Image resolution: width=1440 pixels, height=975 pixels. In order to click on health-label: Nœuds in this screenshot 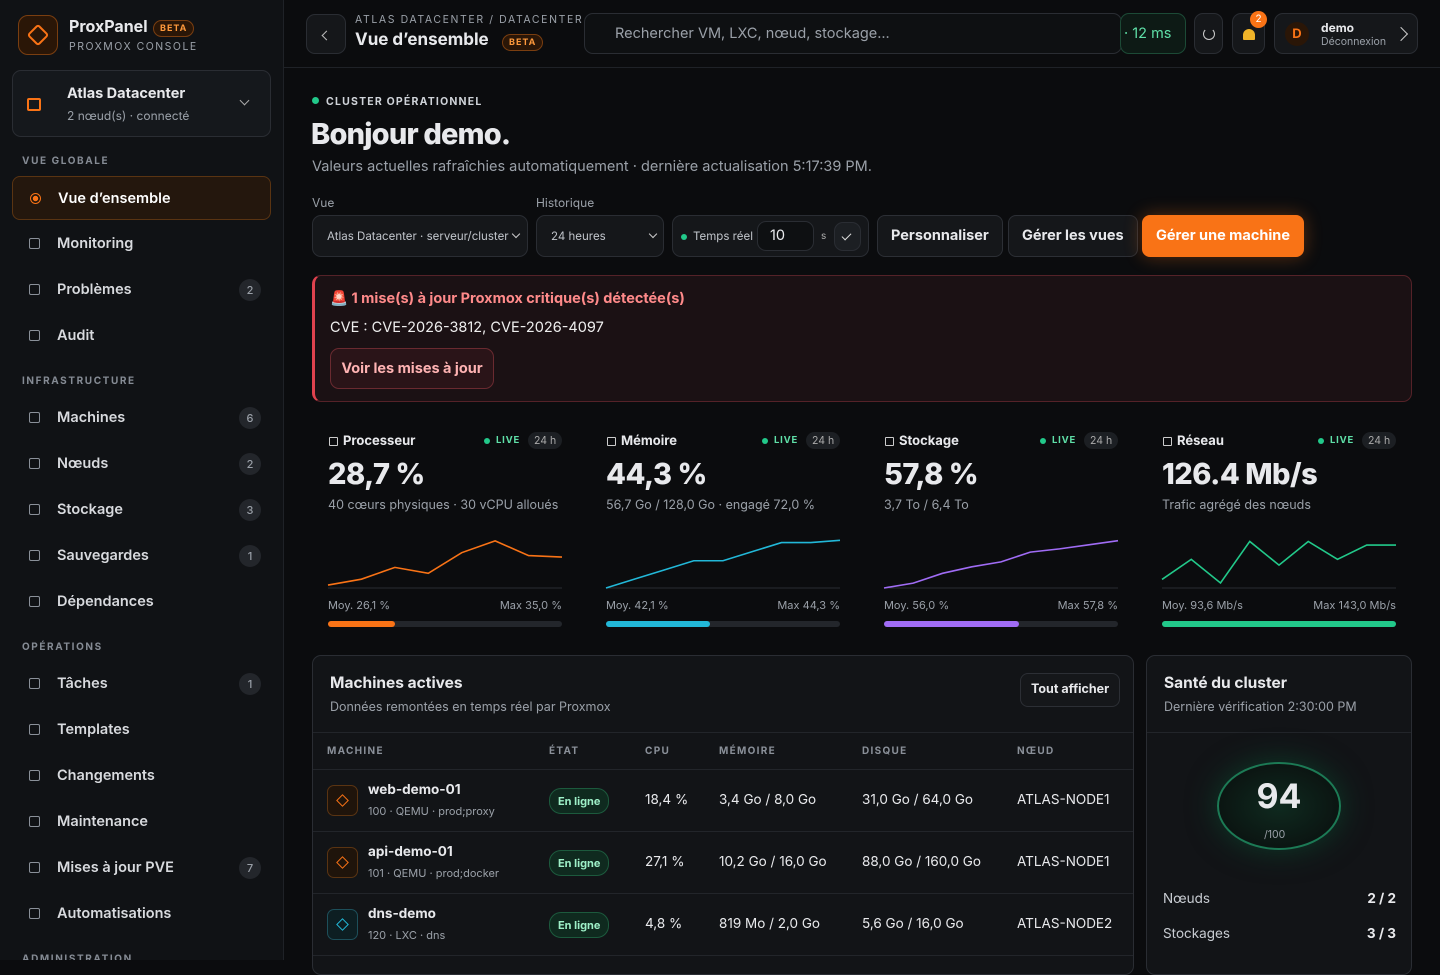, I will do `click(1187, 899)`.